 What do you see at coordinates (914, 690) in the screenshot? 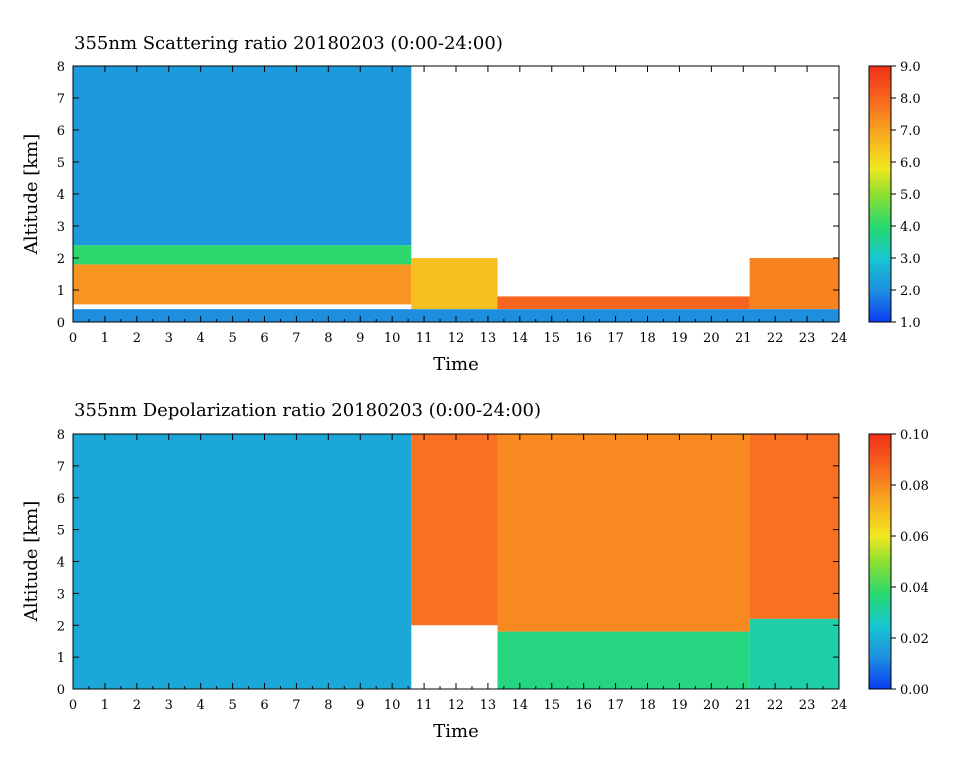
I see `colorbar-tick-label: 0.00` at bounding box center [914, 690].